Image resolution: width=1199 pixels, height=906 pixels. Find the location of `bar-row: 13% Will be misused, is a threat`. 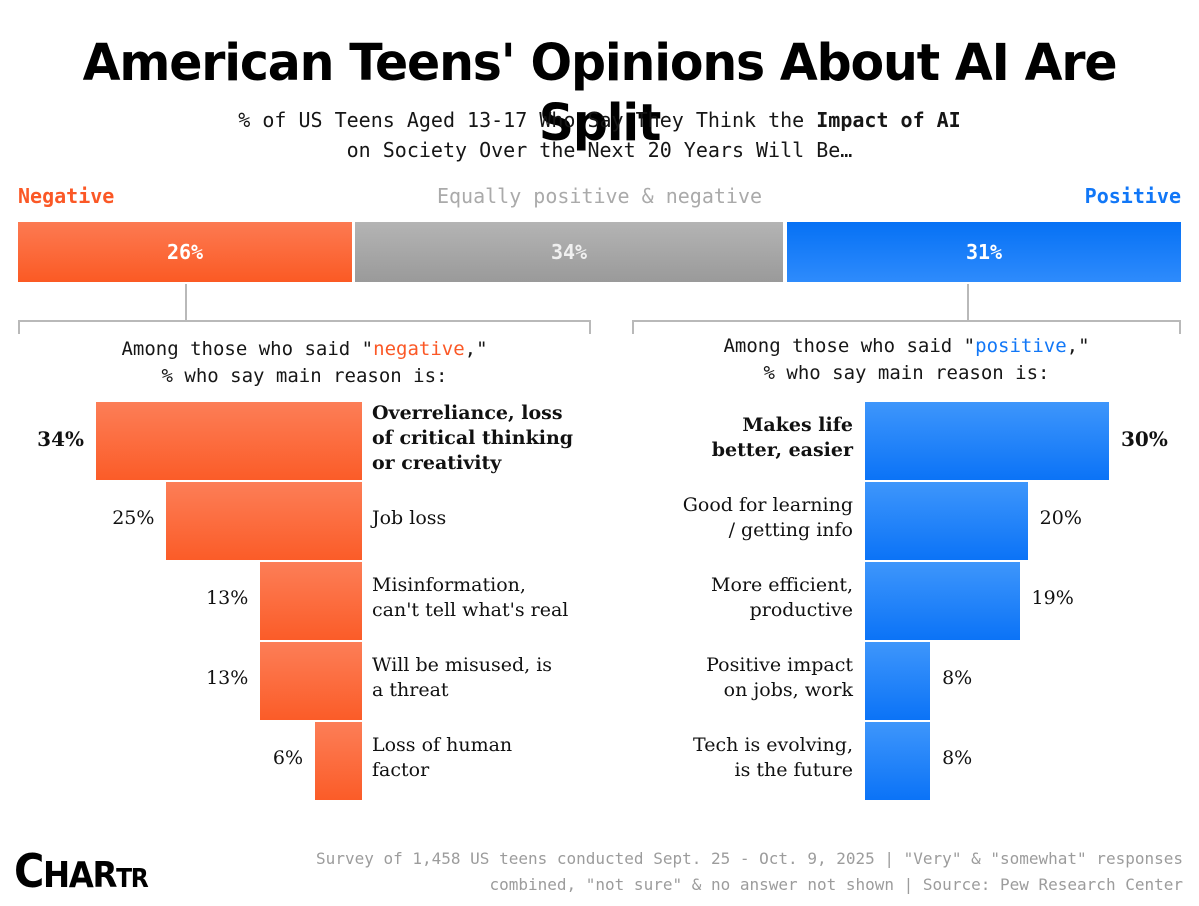

bar-row: 13% Will be misused, is a threat is located at coordinates (300, 680).